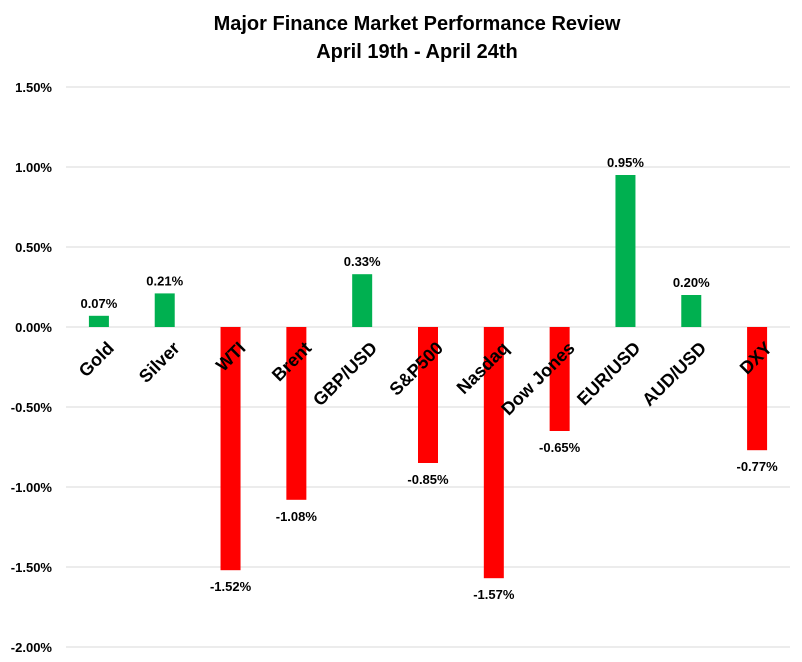 This screenshot has width=802, height=662. Describe the element at coordinates (691, 282) in the screenshot. I see `data-label: 0.20%` at that location.